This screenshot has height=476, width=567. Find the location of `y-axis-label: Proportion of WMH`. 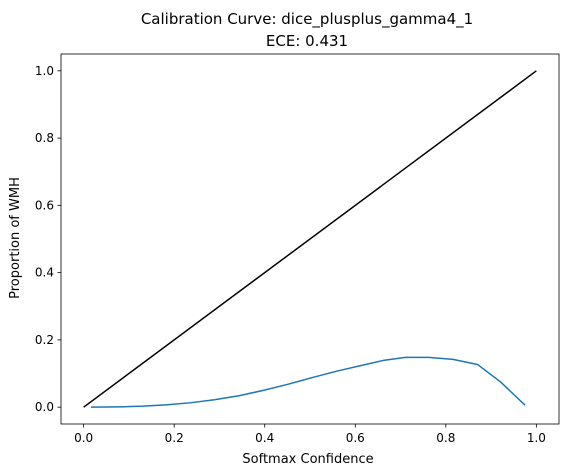

y-axis-label: Proportion of WMH is located at coordinates (15, 238).